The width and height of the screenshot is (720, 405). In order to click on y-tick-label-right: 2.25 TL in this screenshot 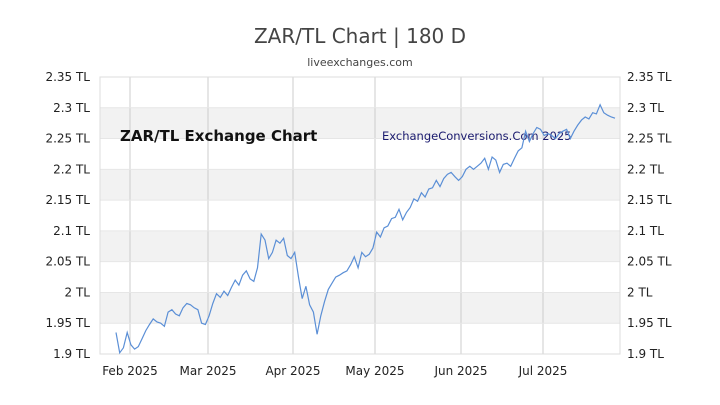, I will do `click(649, 139)`.